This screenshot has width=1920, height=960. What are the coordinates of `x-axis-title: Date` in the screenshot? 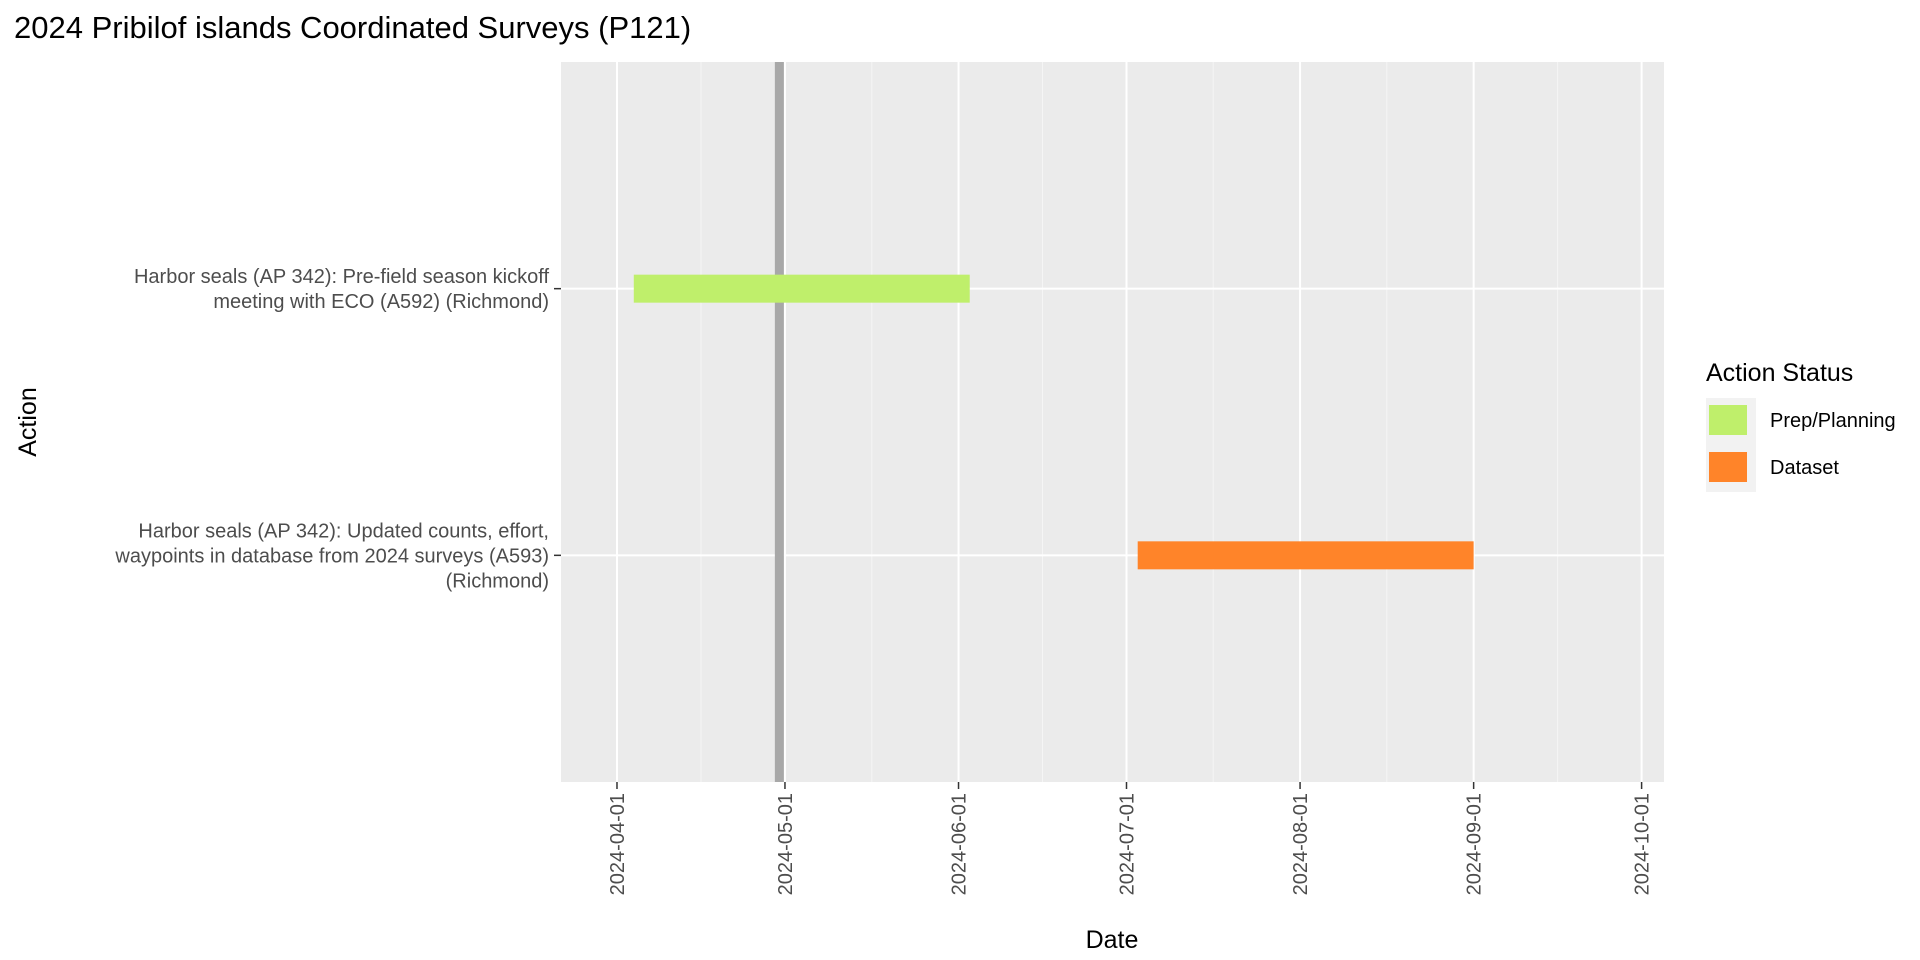 It's located at (1112, 940).